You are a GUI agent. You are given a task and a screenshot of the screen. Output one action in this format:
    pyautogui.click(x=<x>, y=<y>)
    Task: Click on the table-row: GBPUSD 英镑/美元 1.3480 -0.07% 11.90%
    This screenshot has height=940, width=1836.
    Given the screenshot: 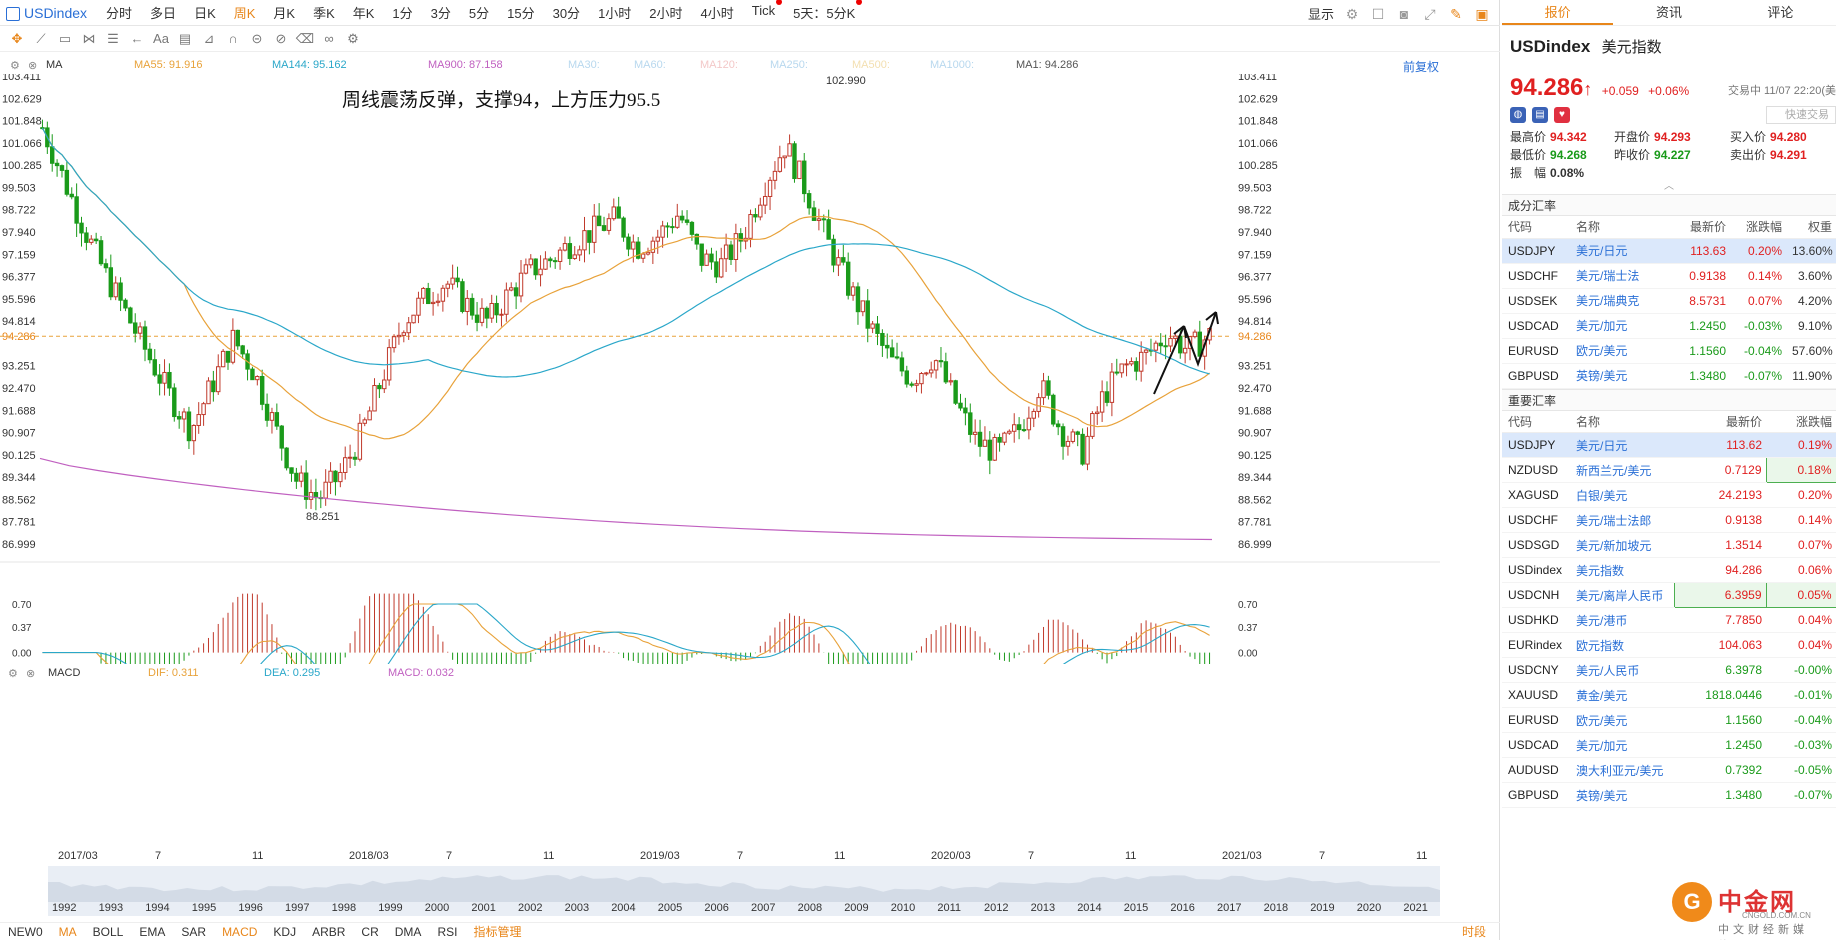 What is the action you would take?
    pyautogui.click(x=1669, y=376)
    